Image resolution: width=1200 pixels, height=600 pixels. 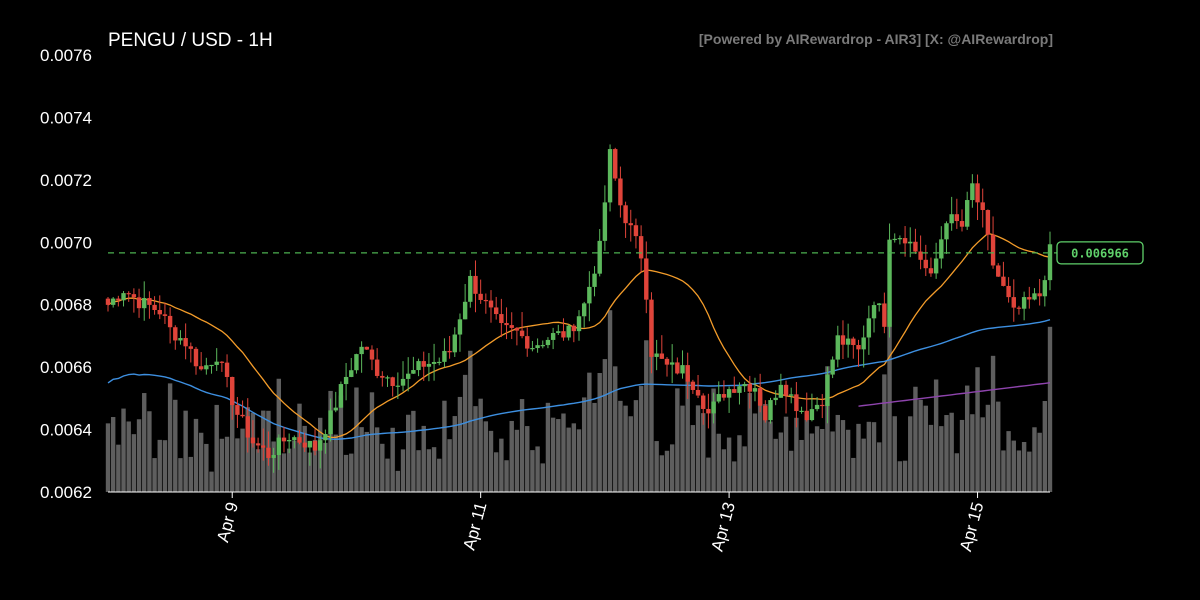 What do you see at coordinates (66, 430) in the screenshot?
I see `y-tick-label: 0.0064` at bounding box center [66, 430].